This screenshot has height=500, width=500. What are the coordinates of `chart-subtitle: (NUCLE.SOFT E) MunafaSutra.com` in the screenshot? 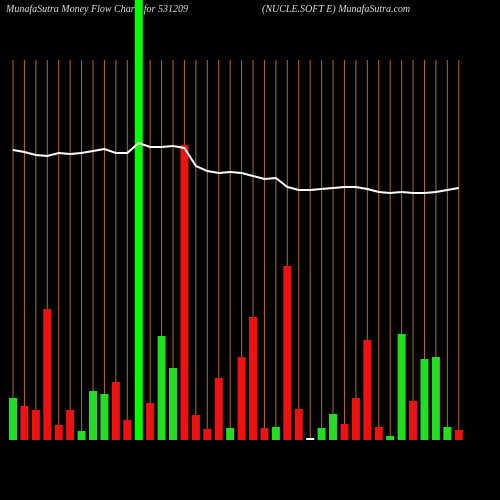 It's located at (336, 9).